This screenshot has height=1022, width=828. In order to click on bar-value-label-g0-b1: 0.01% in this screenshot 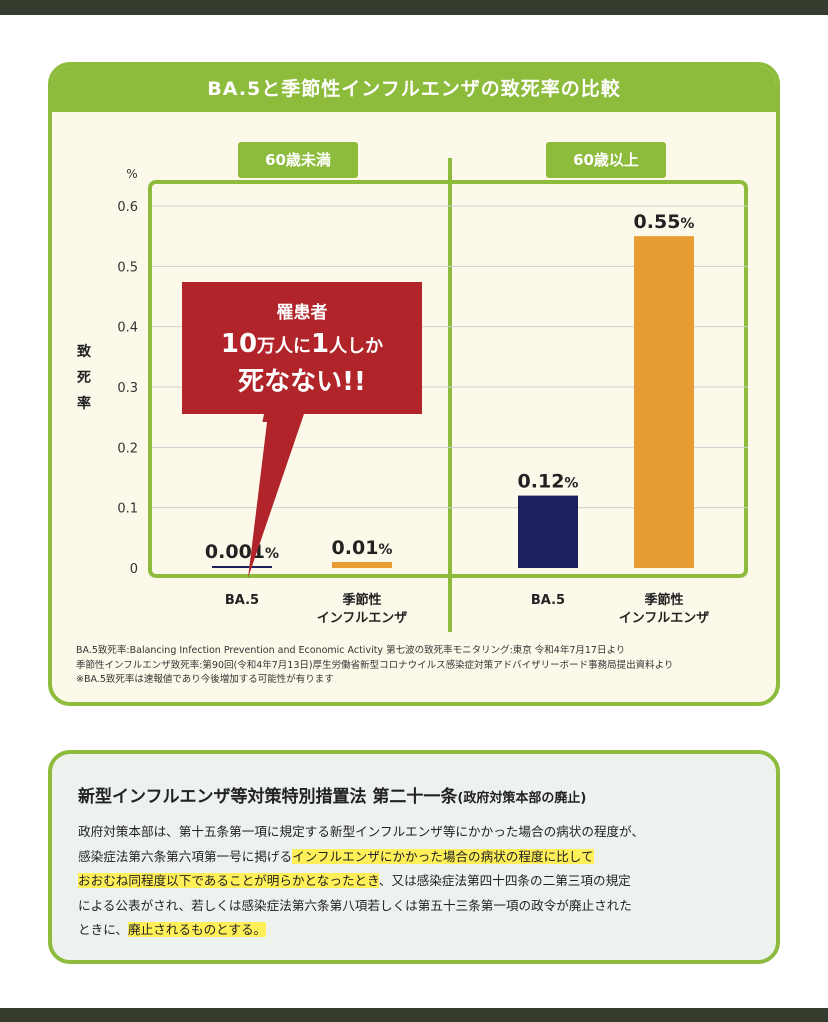, I will do `click(362, 548)`.